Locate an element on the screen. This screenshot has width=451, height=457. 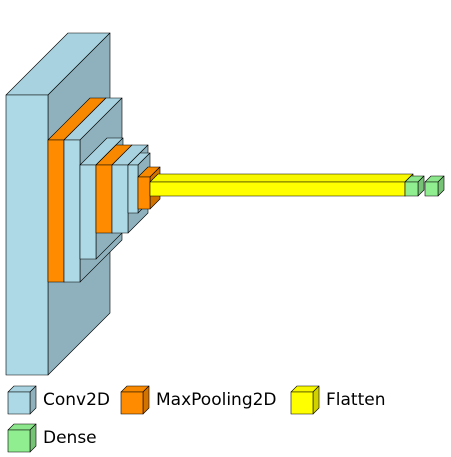
legend-item-conv2d: Conv2D is located at coordinates (58, 400).